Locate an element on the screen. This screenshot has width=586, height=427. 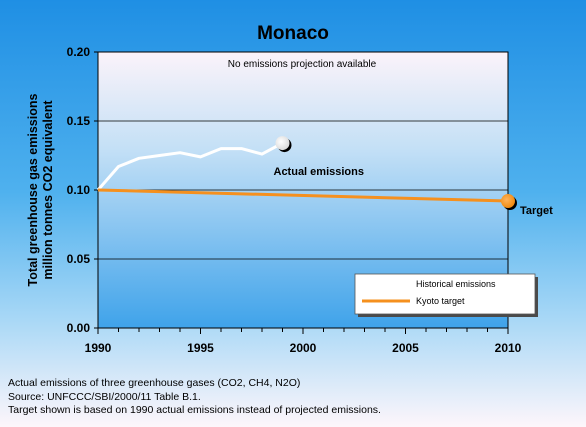
y-axis-label-line-2: million tonnes CO2 equivalent is located at coordinates (48, 190).